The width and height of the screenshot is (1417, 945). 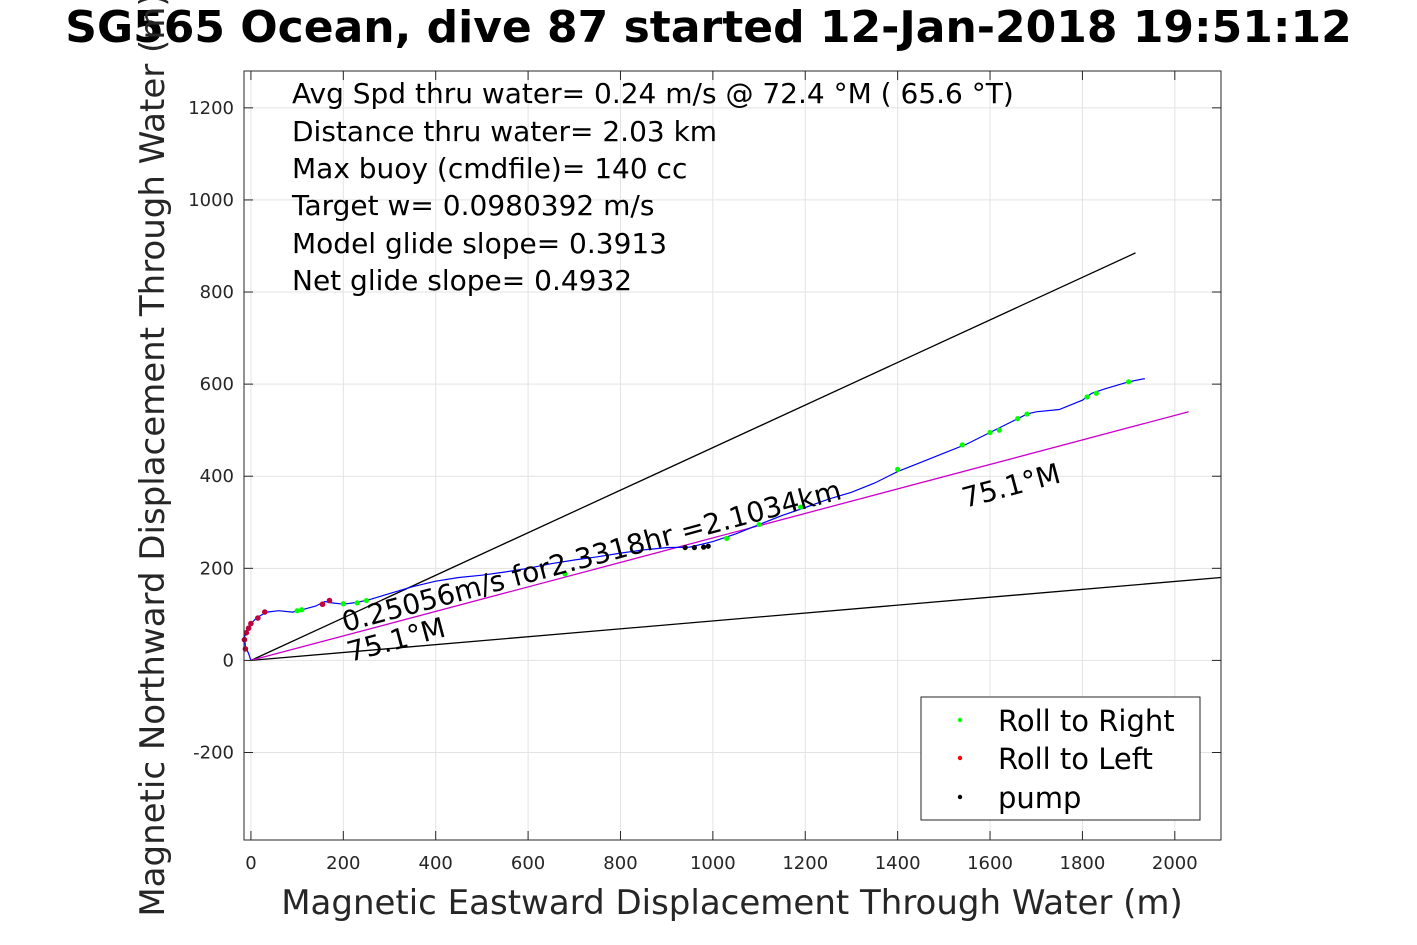 What do you see at coordinates (1175, 863) in the screenshot?
I see `x-tick-label: 2000` at bounding box center [1175, 863].